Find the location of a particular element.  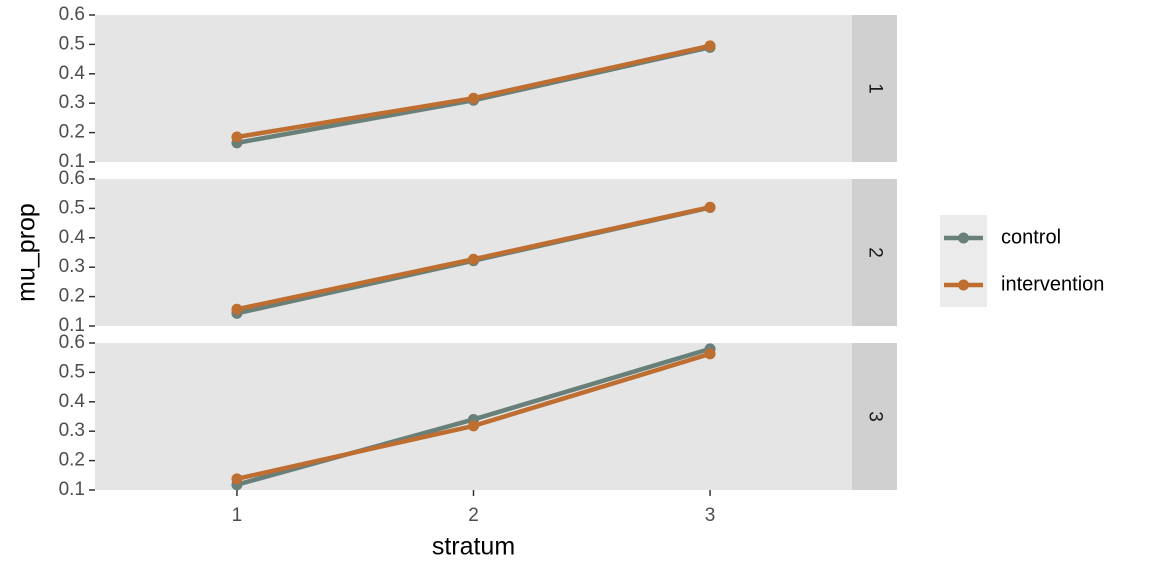

legend-label-intervention: intervention is located at coordinates (1052, 284).